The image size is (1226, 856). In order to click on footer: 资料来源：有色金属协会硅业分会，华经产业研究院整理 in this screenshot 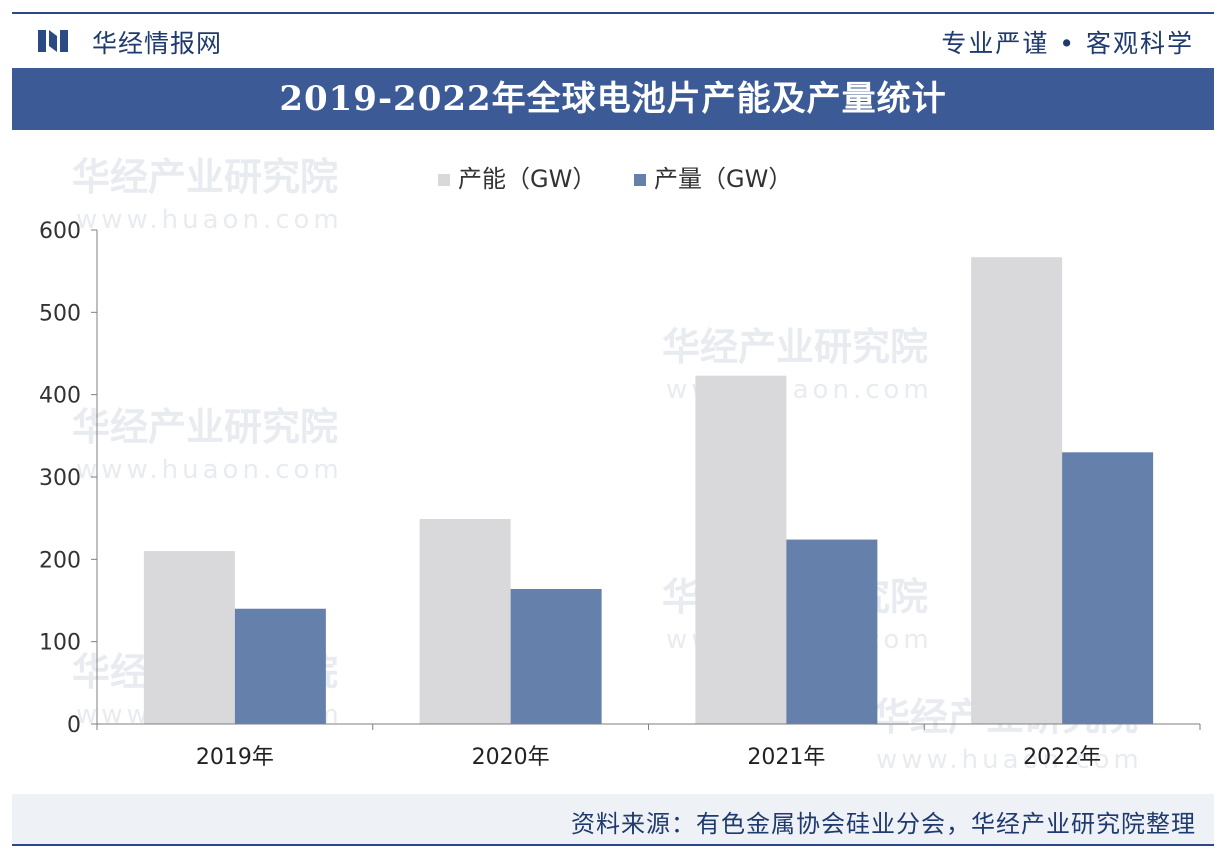, I will do `click(613, 819)`.